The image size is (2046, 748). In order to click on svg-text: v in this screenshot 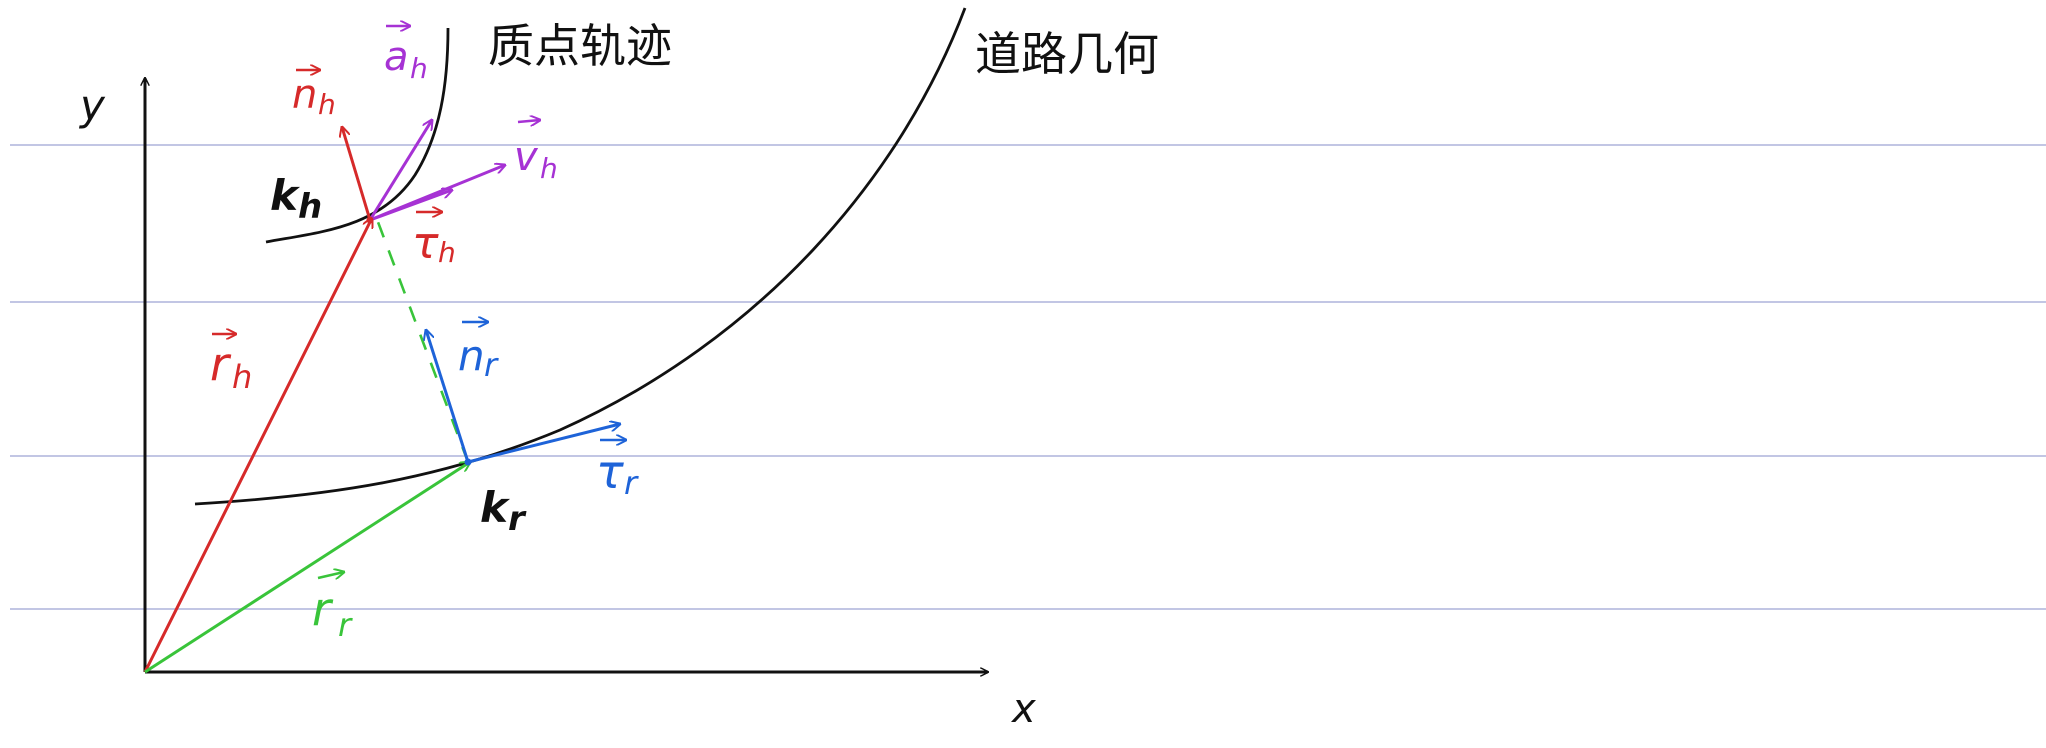, I will do `click(526, 157)`.